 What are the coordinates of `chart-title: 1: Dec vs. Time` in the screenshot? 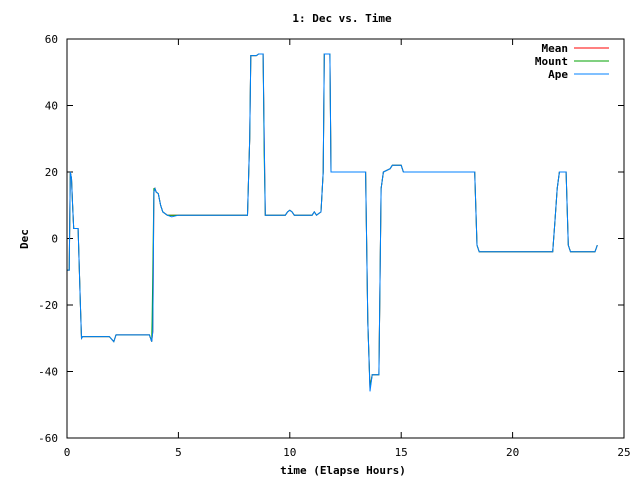 It's located at (342, 18).